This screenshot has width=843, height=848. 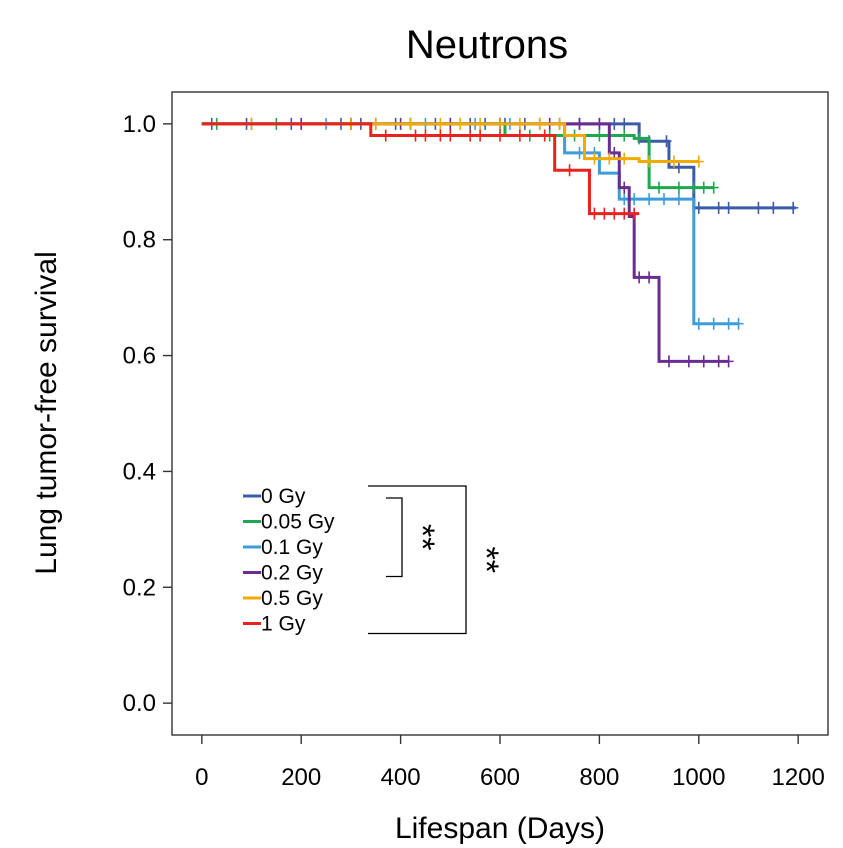 I want to click on significance-brackets: ** **, so click(x=436, y=560).